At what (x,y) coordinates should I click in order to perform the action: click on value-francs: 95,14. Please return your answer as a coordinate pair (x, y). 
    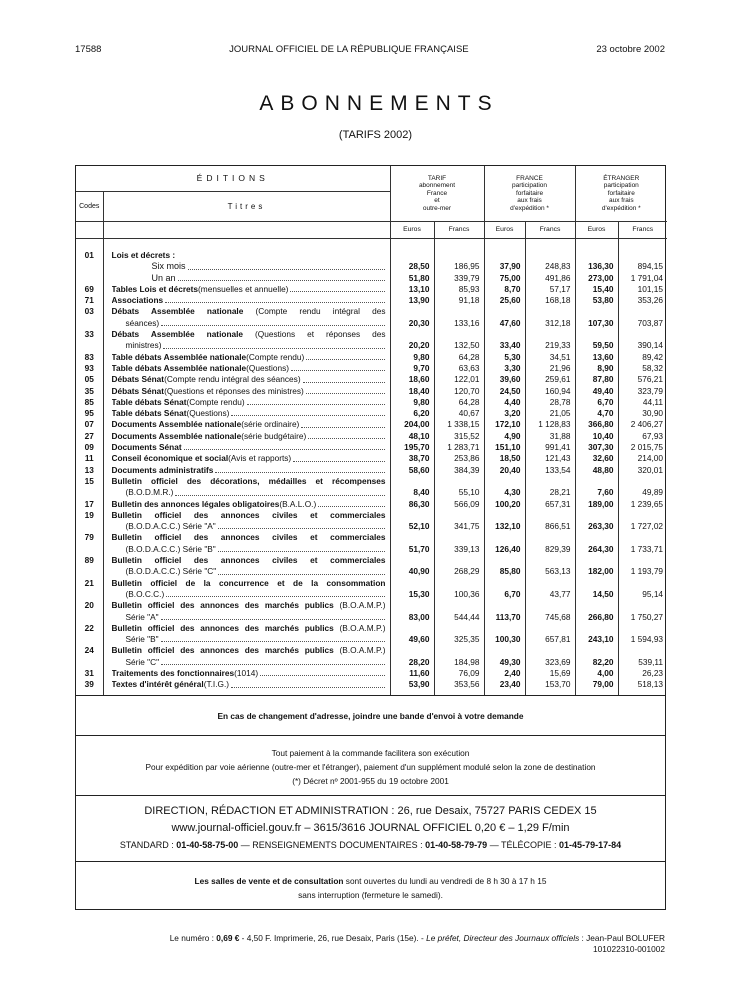
    Looking at the image, I should click on (642, 589).